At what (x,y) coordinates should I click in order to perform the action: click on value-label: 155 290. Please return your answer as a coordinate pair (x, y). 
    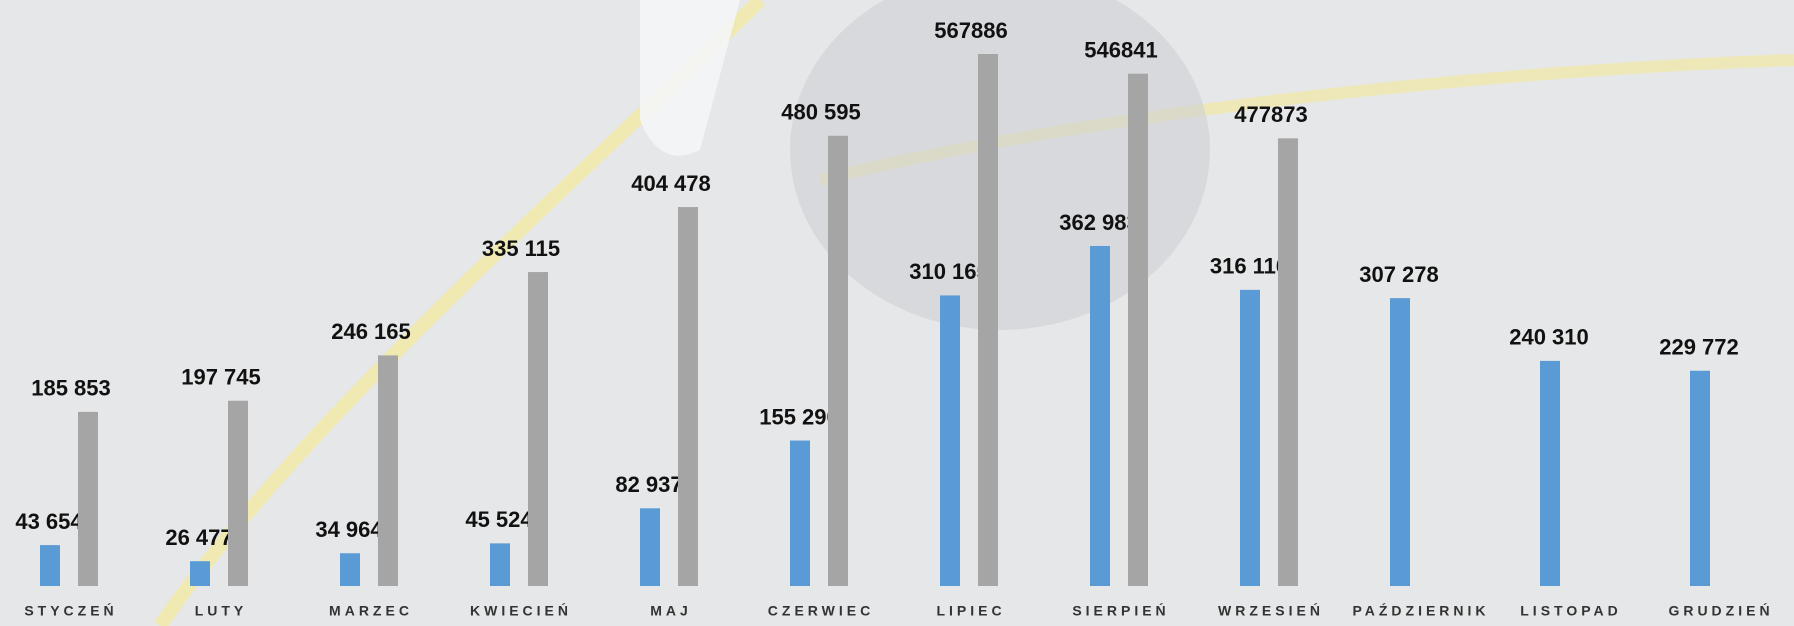
    Looking at the image, I should click on (799, 416).